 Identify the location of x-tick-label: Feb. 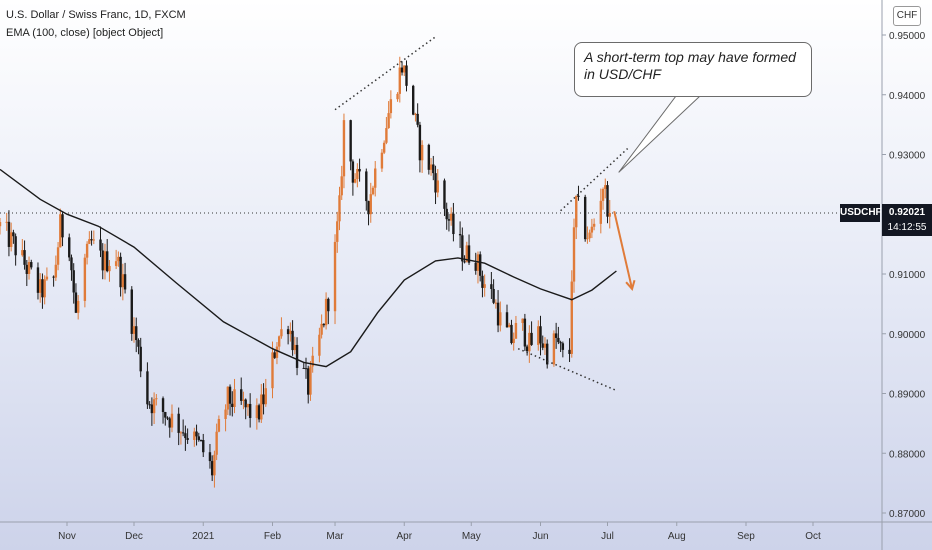
(273, 536).